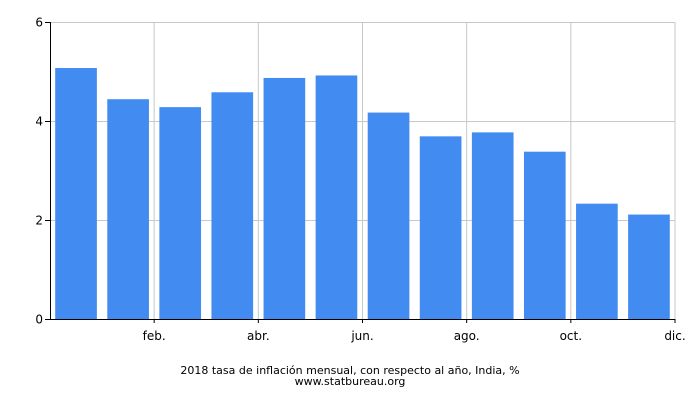 This screenshot has width=700, height=400. Describe the element at coordinates (232, 205) in the screenshot. I see `bar-abr` at that location.